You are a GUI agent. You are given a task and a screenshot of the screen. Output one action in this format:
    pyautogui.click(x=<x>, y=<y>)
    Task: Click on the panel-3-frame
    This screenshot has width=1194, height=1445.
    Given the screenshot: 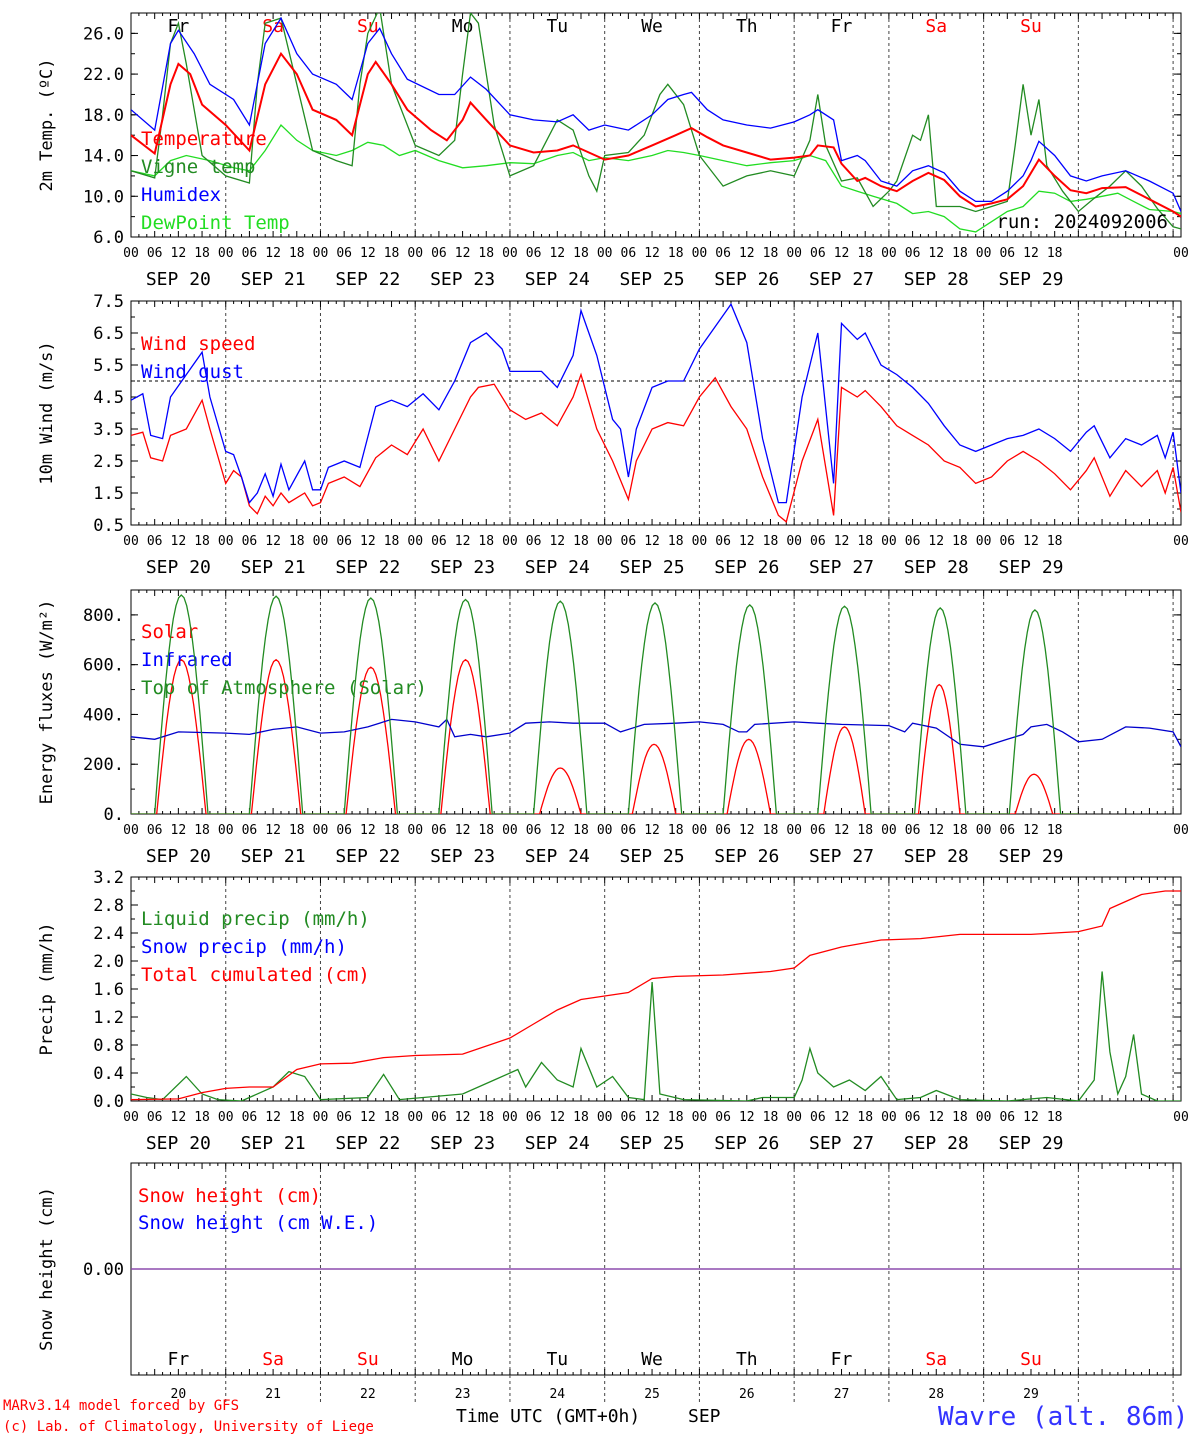 What is the action you would take?
    pyautogui.click(x=656, y=702)
    